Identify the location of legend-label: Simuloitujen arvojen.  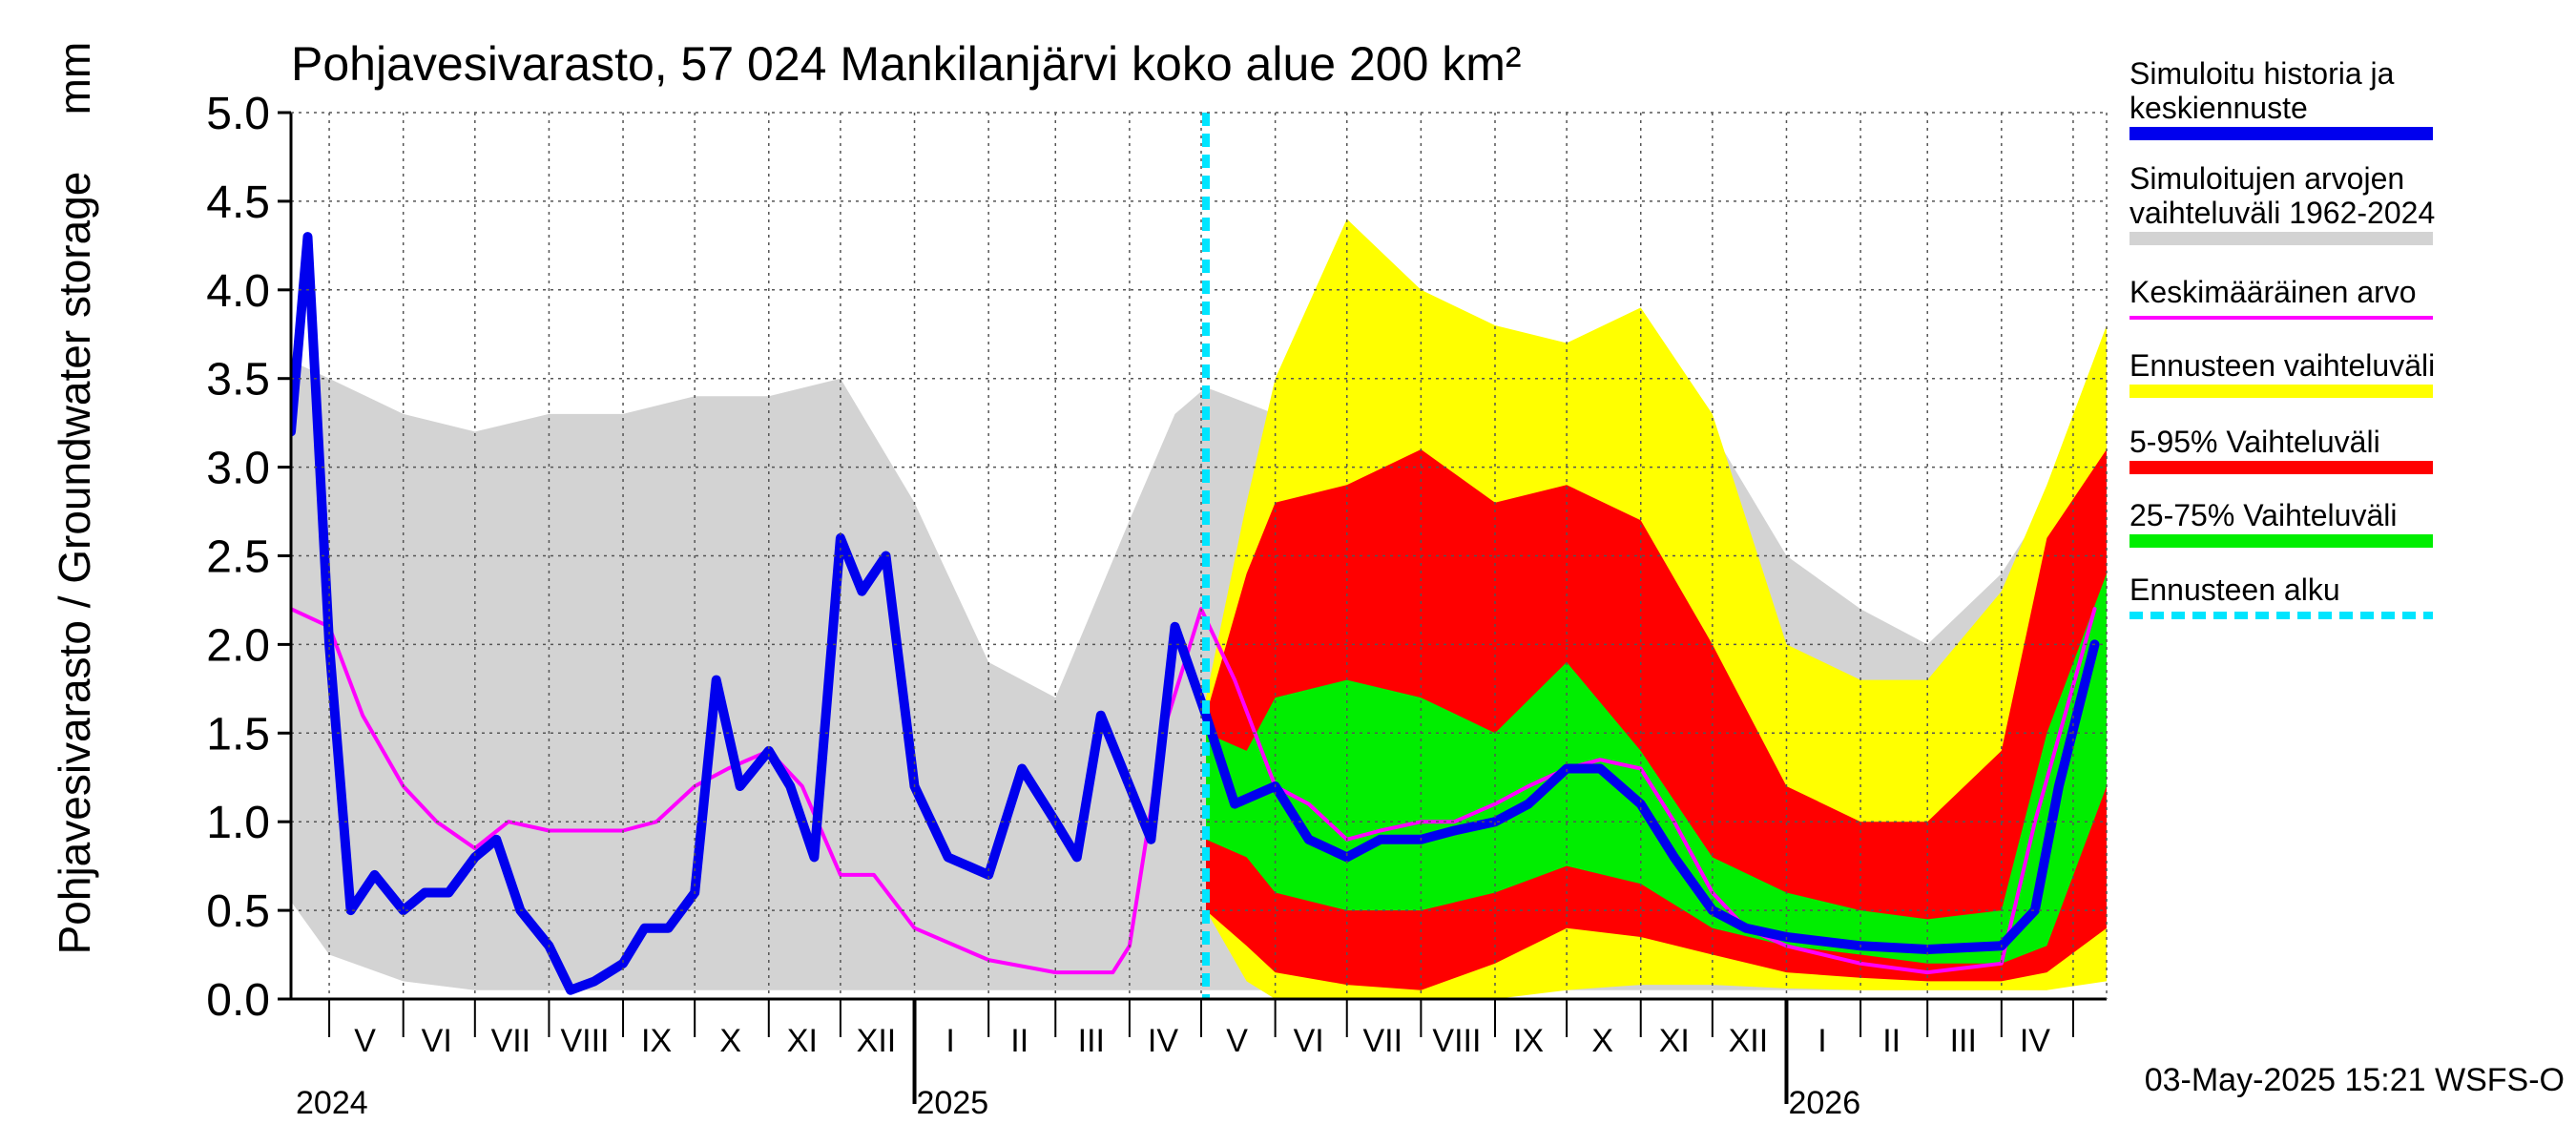
(2266, 179).